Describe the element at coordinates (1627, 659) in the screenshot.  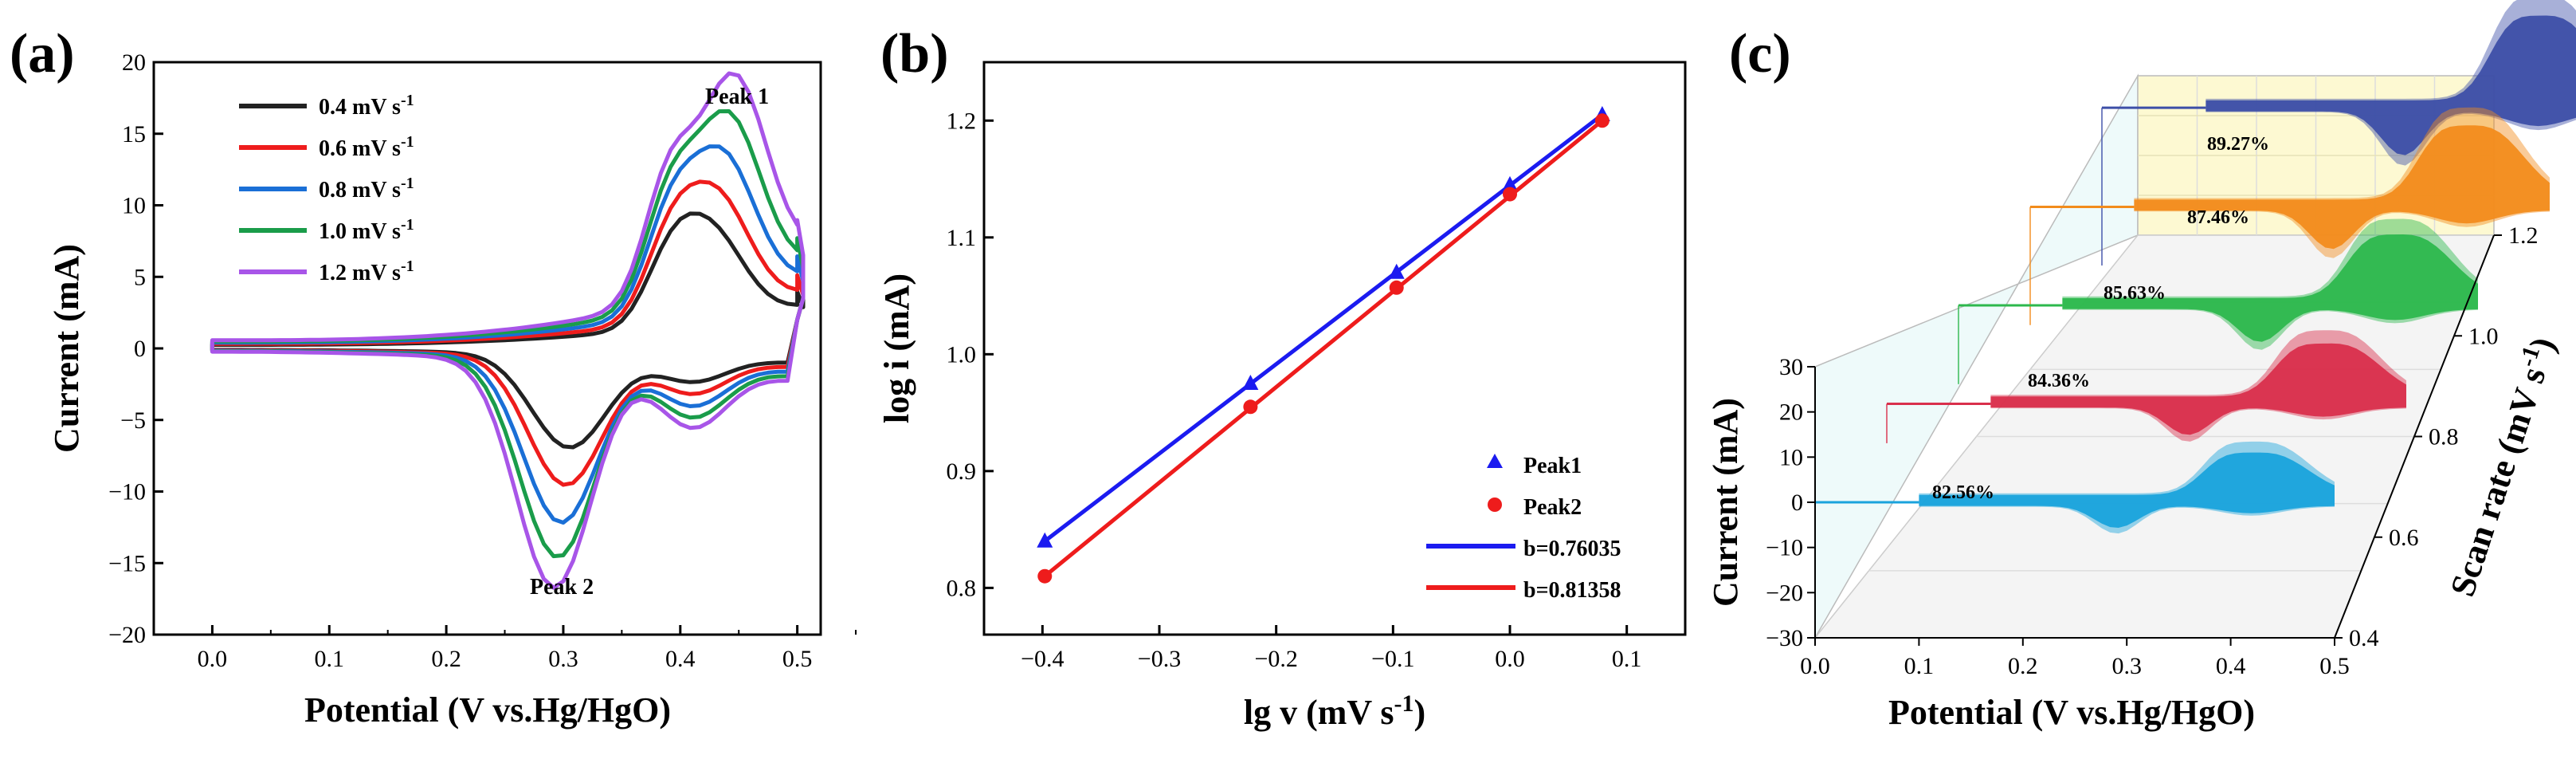
I see `x-tick-label-b: 0.1` at that location.